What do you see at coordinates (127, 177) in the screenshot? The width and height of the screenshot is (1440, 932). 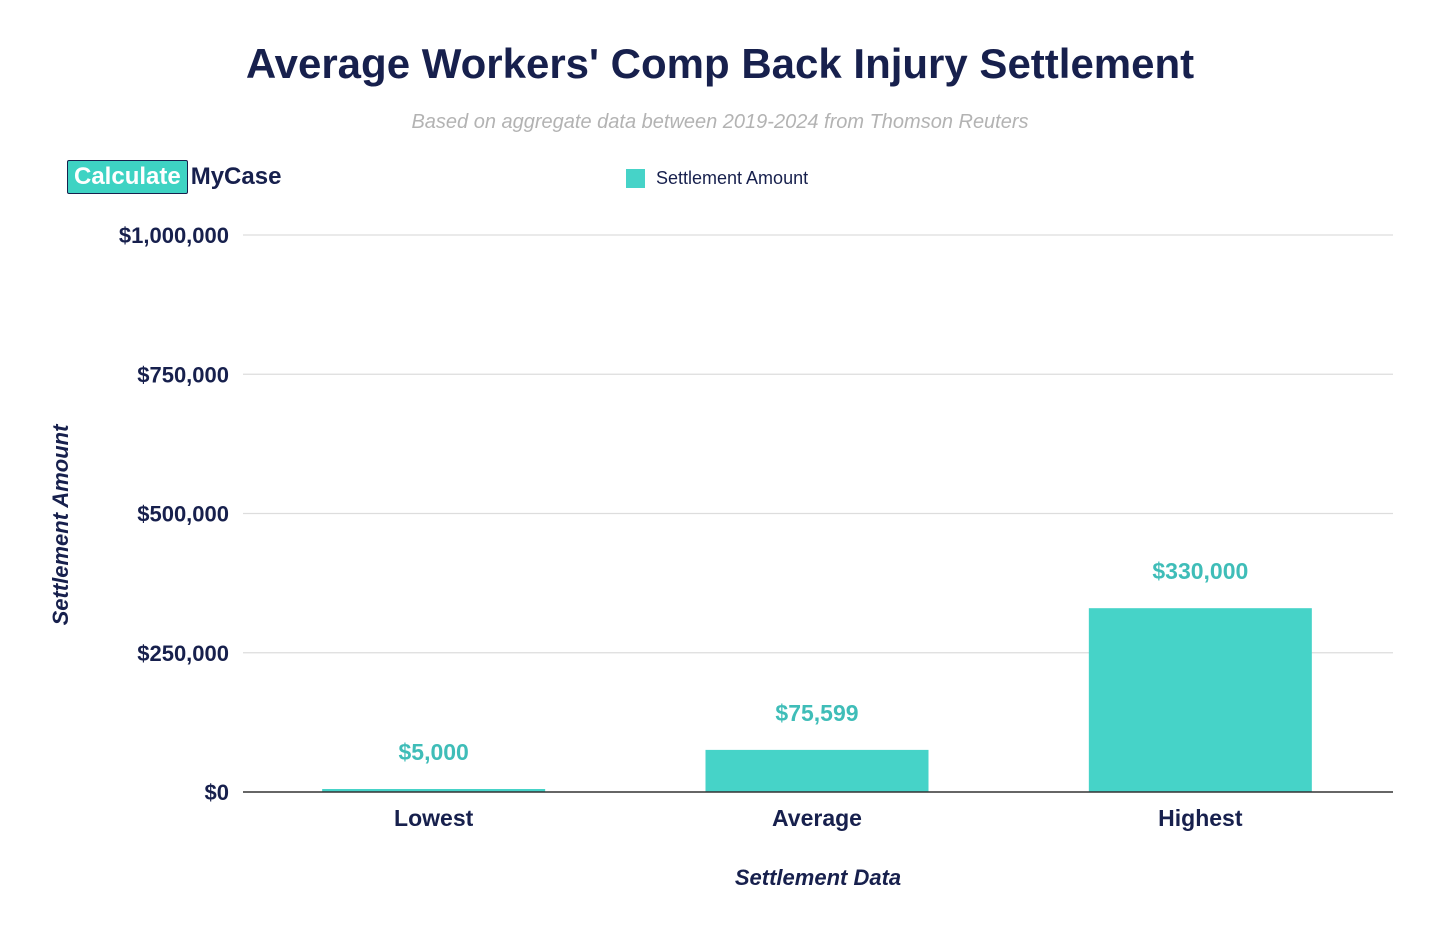 I see `brand-logo-calculate: Calculate` at bounding box center [127, 177].